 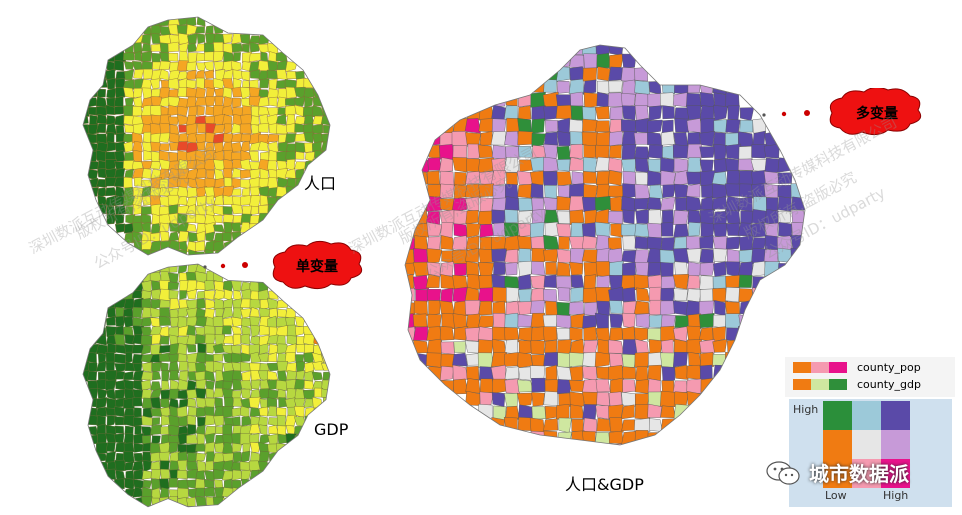 What do you see at coordinates (206, 136) in the screenshot?
I see `map-outline` at bounding box center [206, 136].